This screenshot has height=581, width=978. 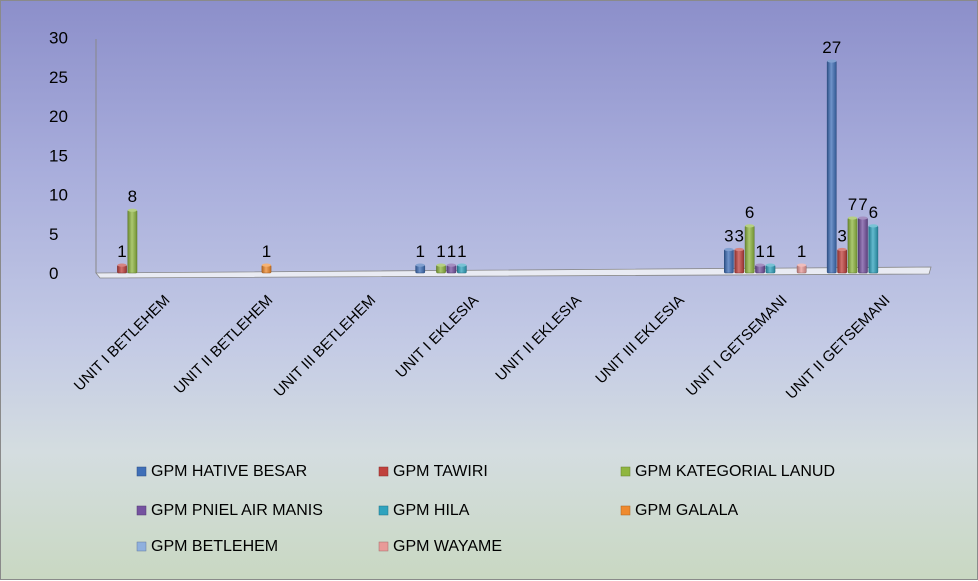 I want to click on y-tick-label: 0, so click(x=53, y=273).